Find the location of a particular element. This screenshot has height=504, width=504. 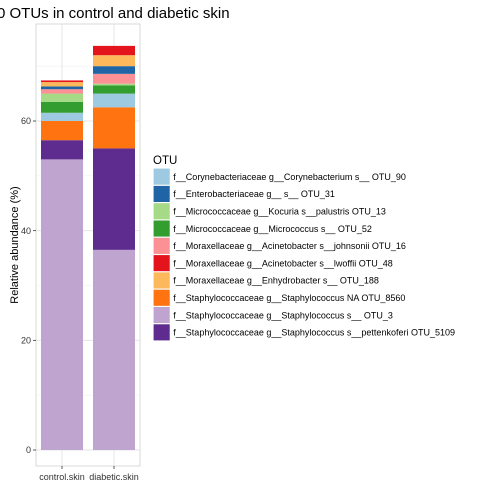

y-tick-label: 20 is located at coordinates (26, 341).